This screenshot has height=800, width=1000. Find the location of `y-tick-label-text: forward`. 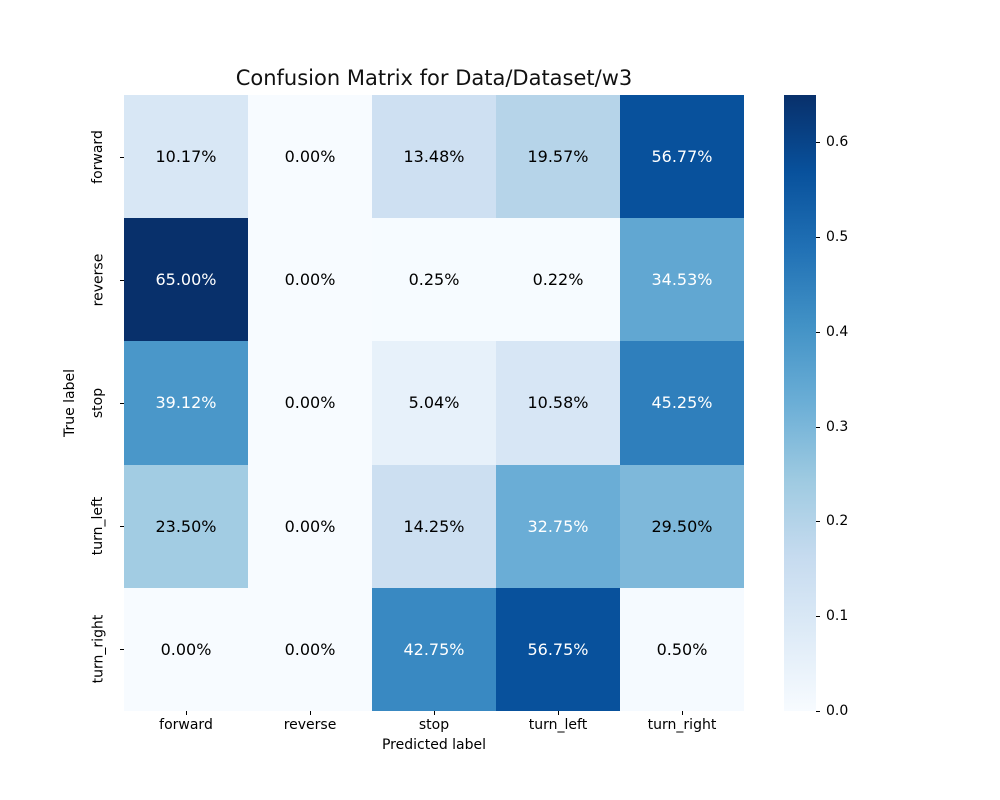

y-tick-label-text: forward is located at coordinates (98, 156).